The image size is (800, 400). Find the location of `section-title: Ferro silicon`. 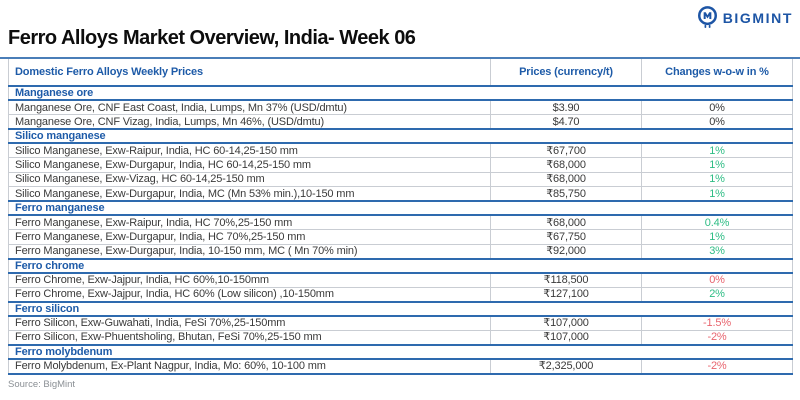

section-title: Ferro silicon is located at coordinates (400, 308).